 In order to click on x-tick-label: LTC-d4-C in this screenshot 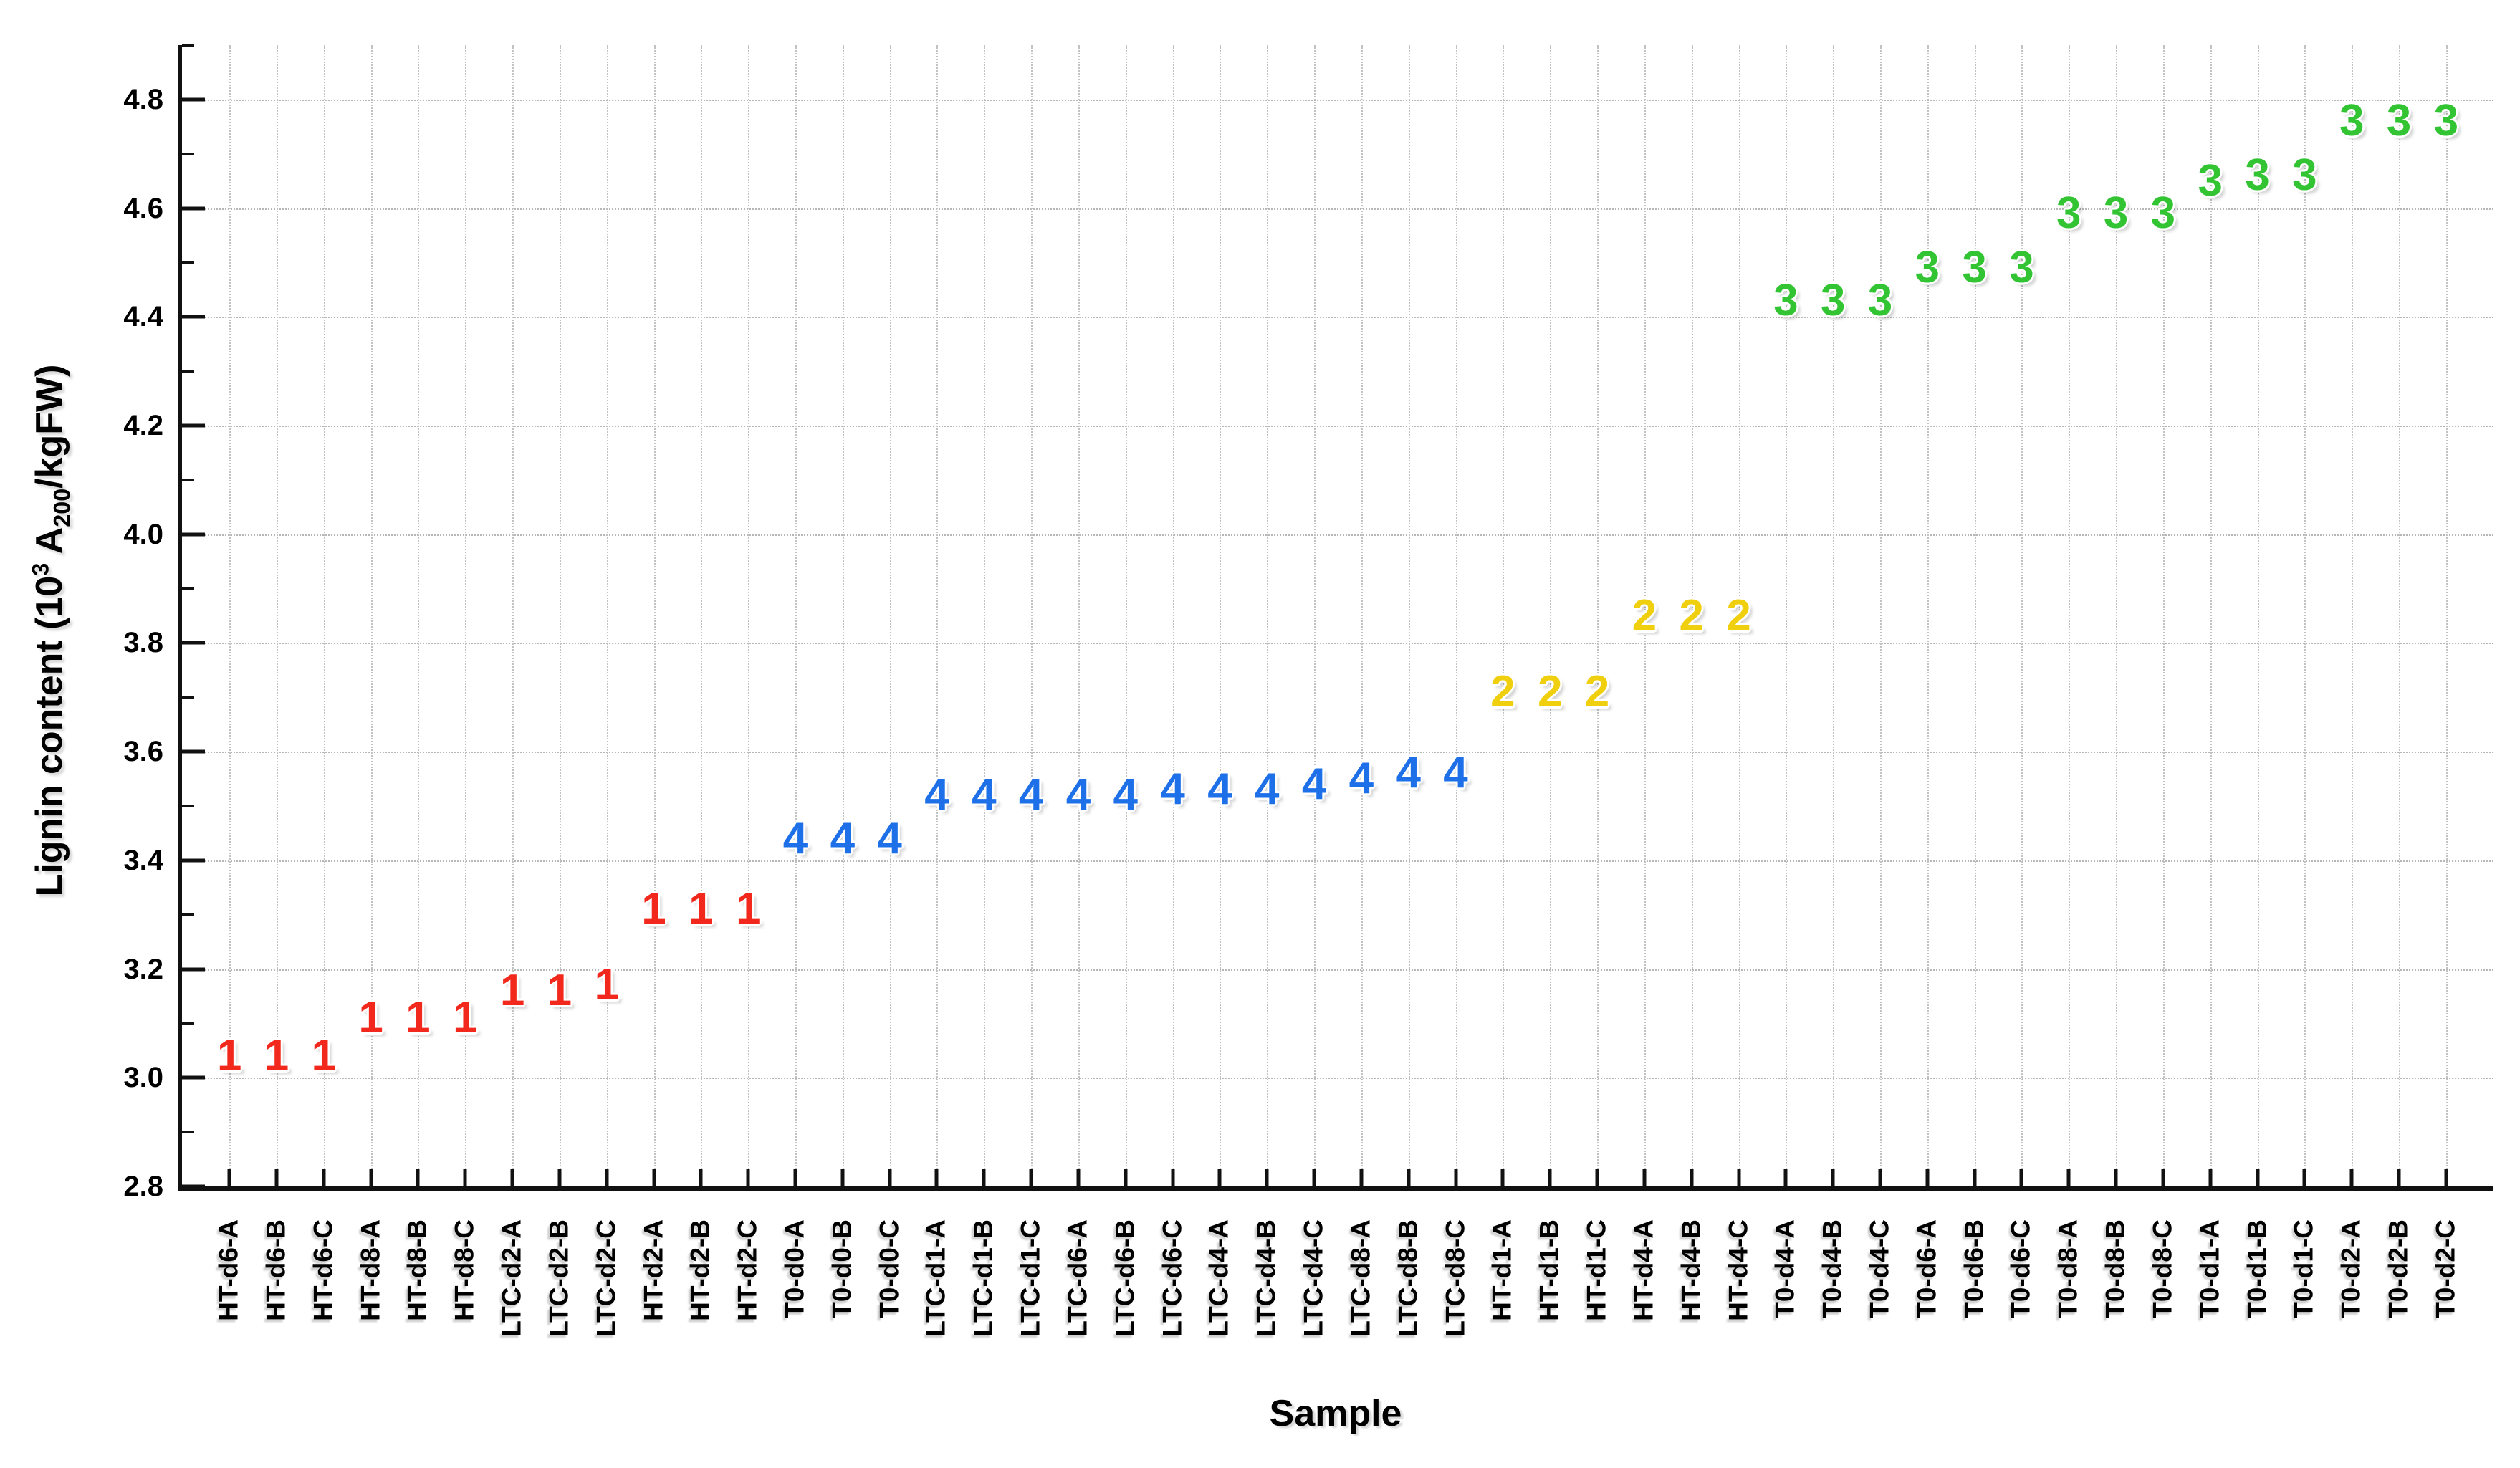, I will do `click(1313, 1278)`.